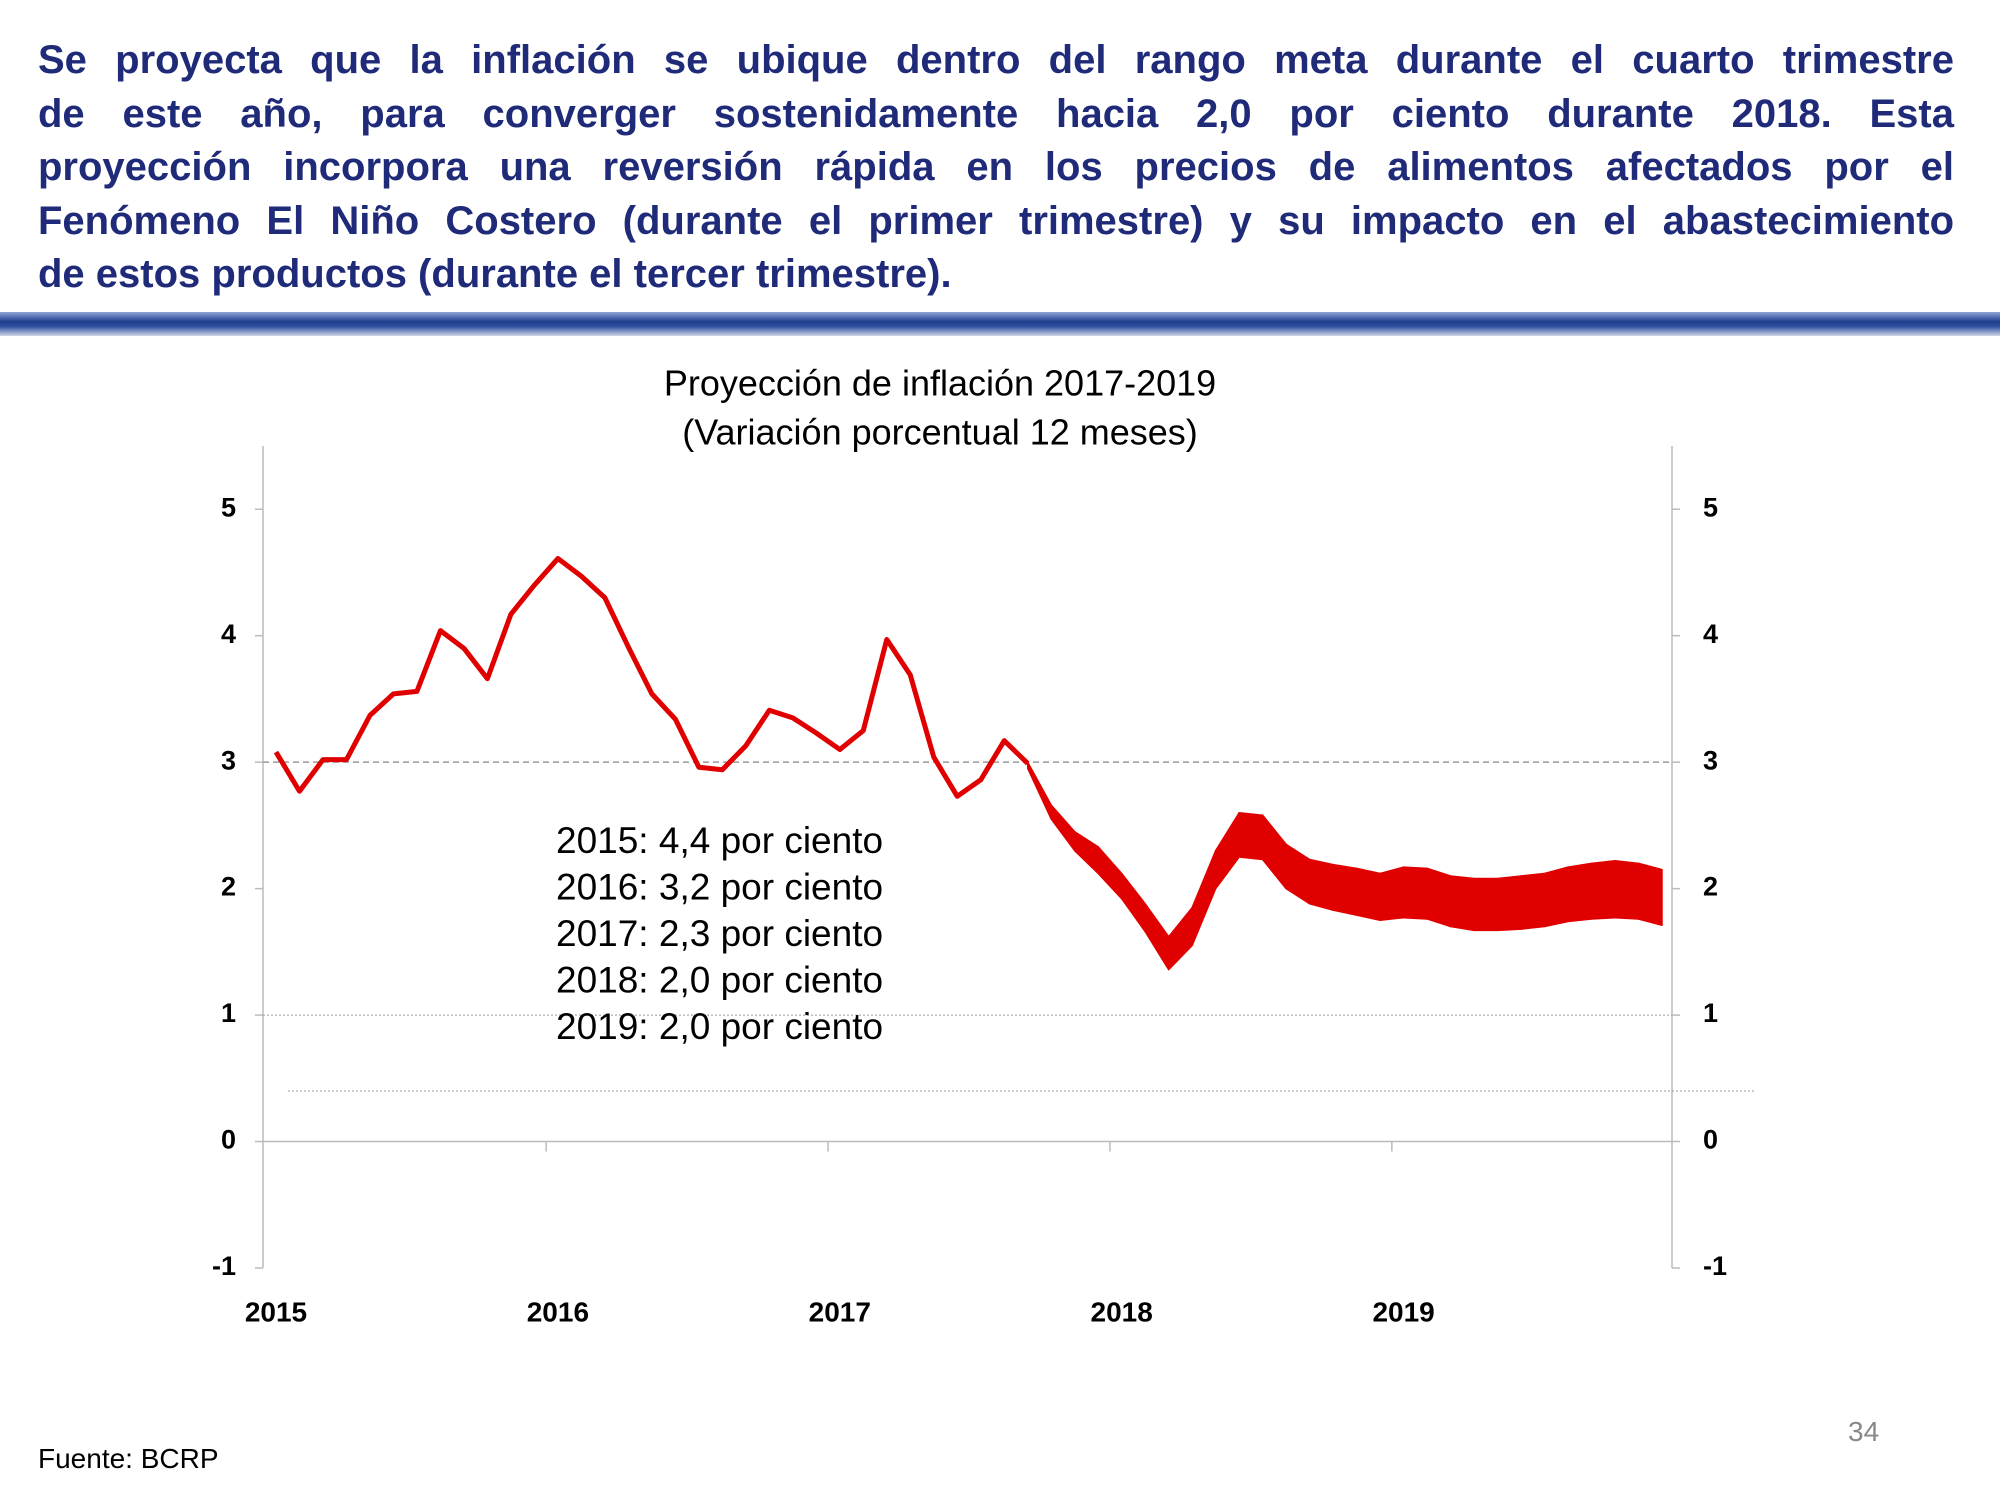 This screenshot has width=2000, height=1500. I want to click on y-tick-label: 4, so click(228, 634).